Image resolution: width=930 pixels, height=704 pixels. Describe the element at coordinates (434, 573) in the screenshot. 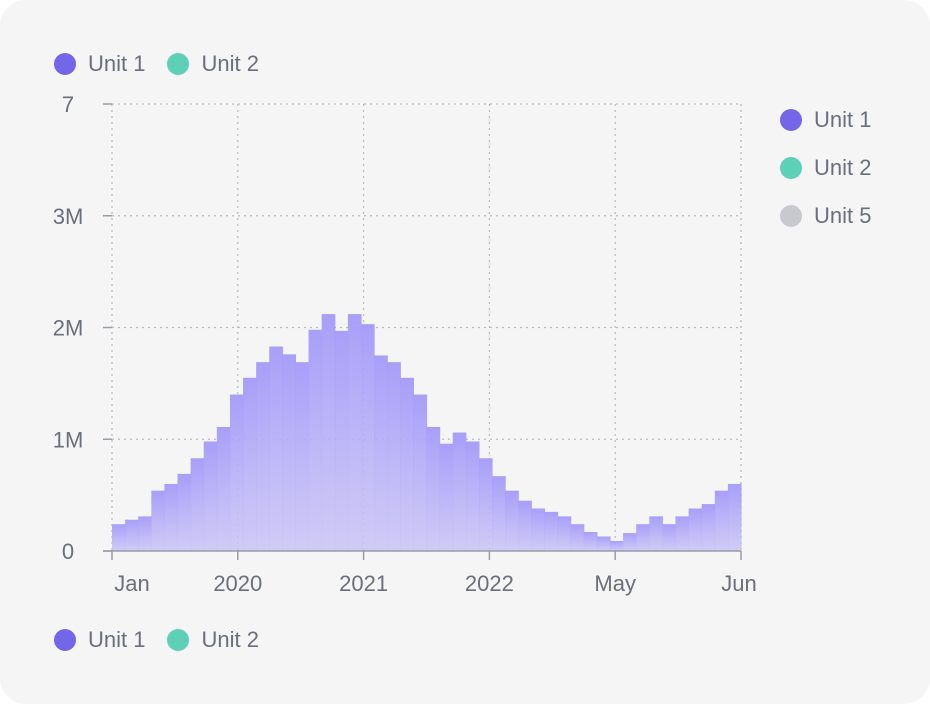

I see `x-axis-ticks: Jan 2020 2021 2022 May Jun` at that location.